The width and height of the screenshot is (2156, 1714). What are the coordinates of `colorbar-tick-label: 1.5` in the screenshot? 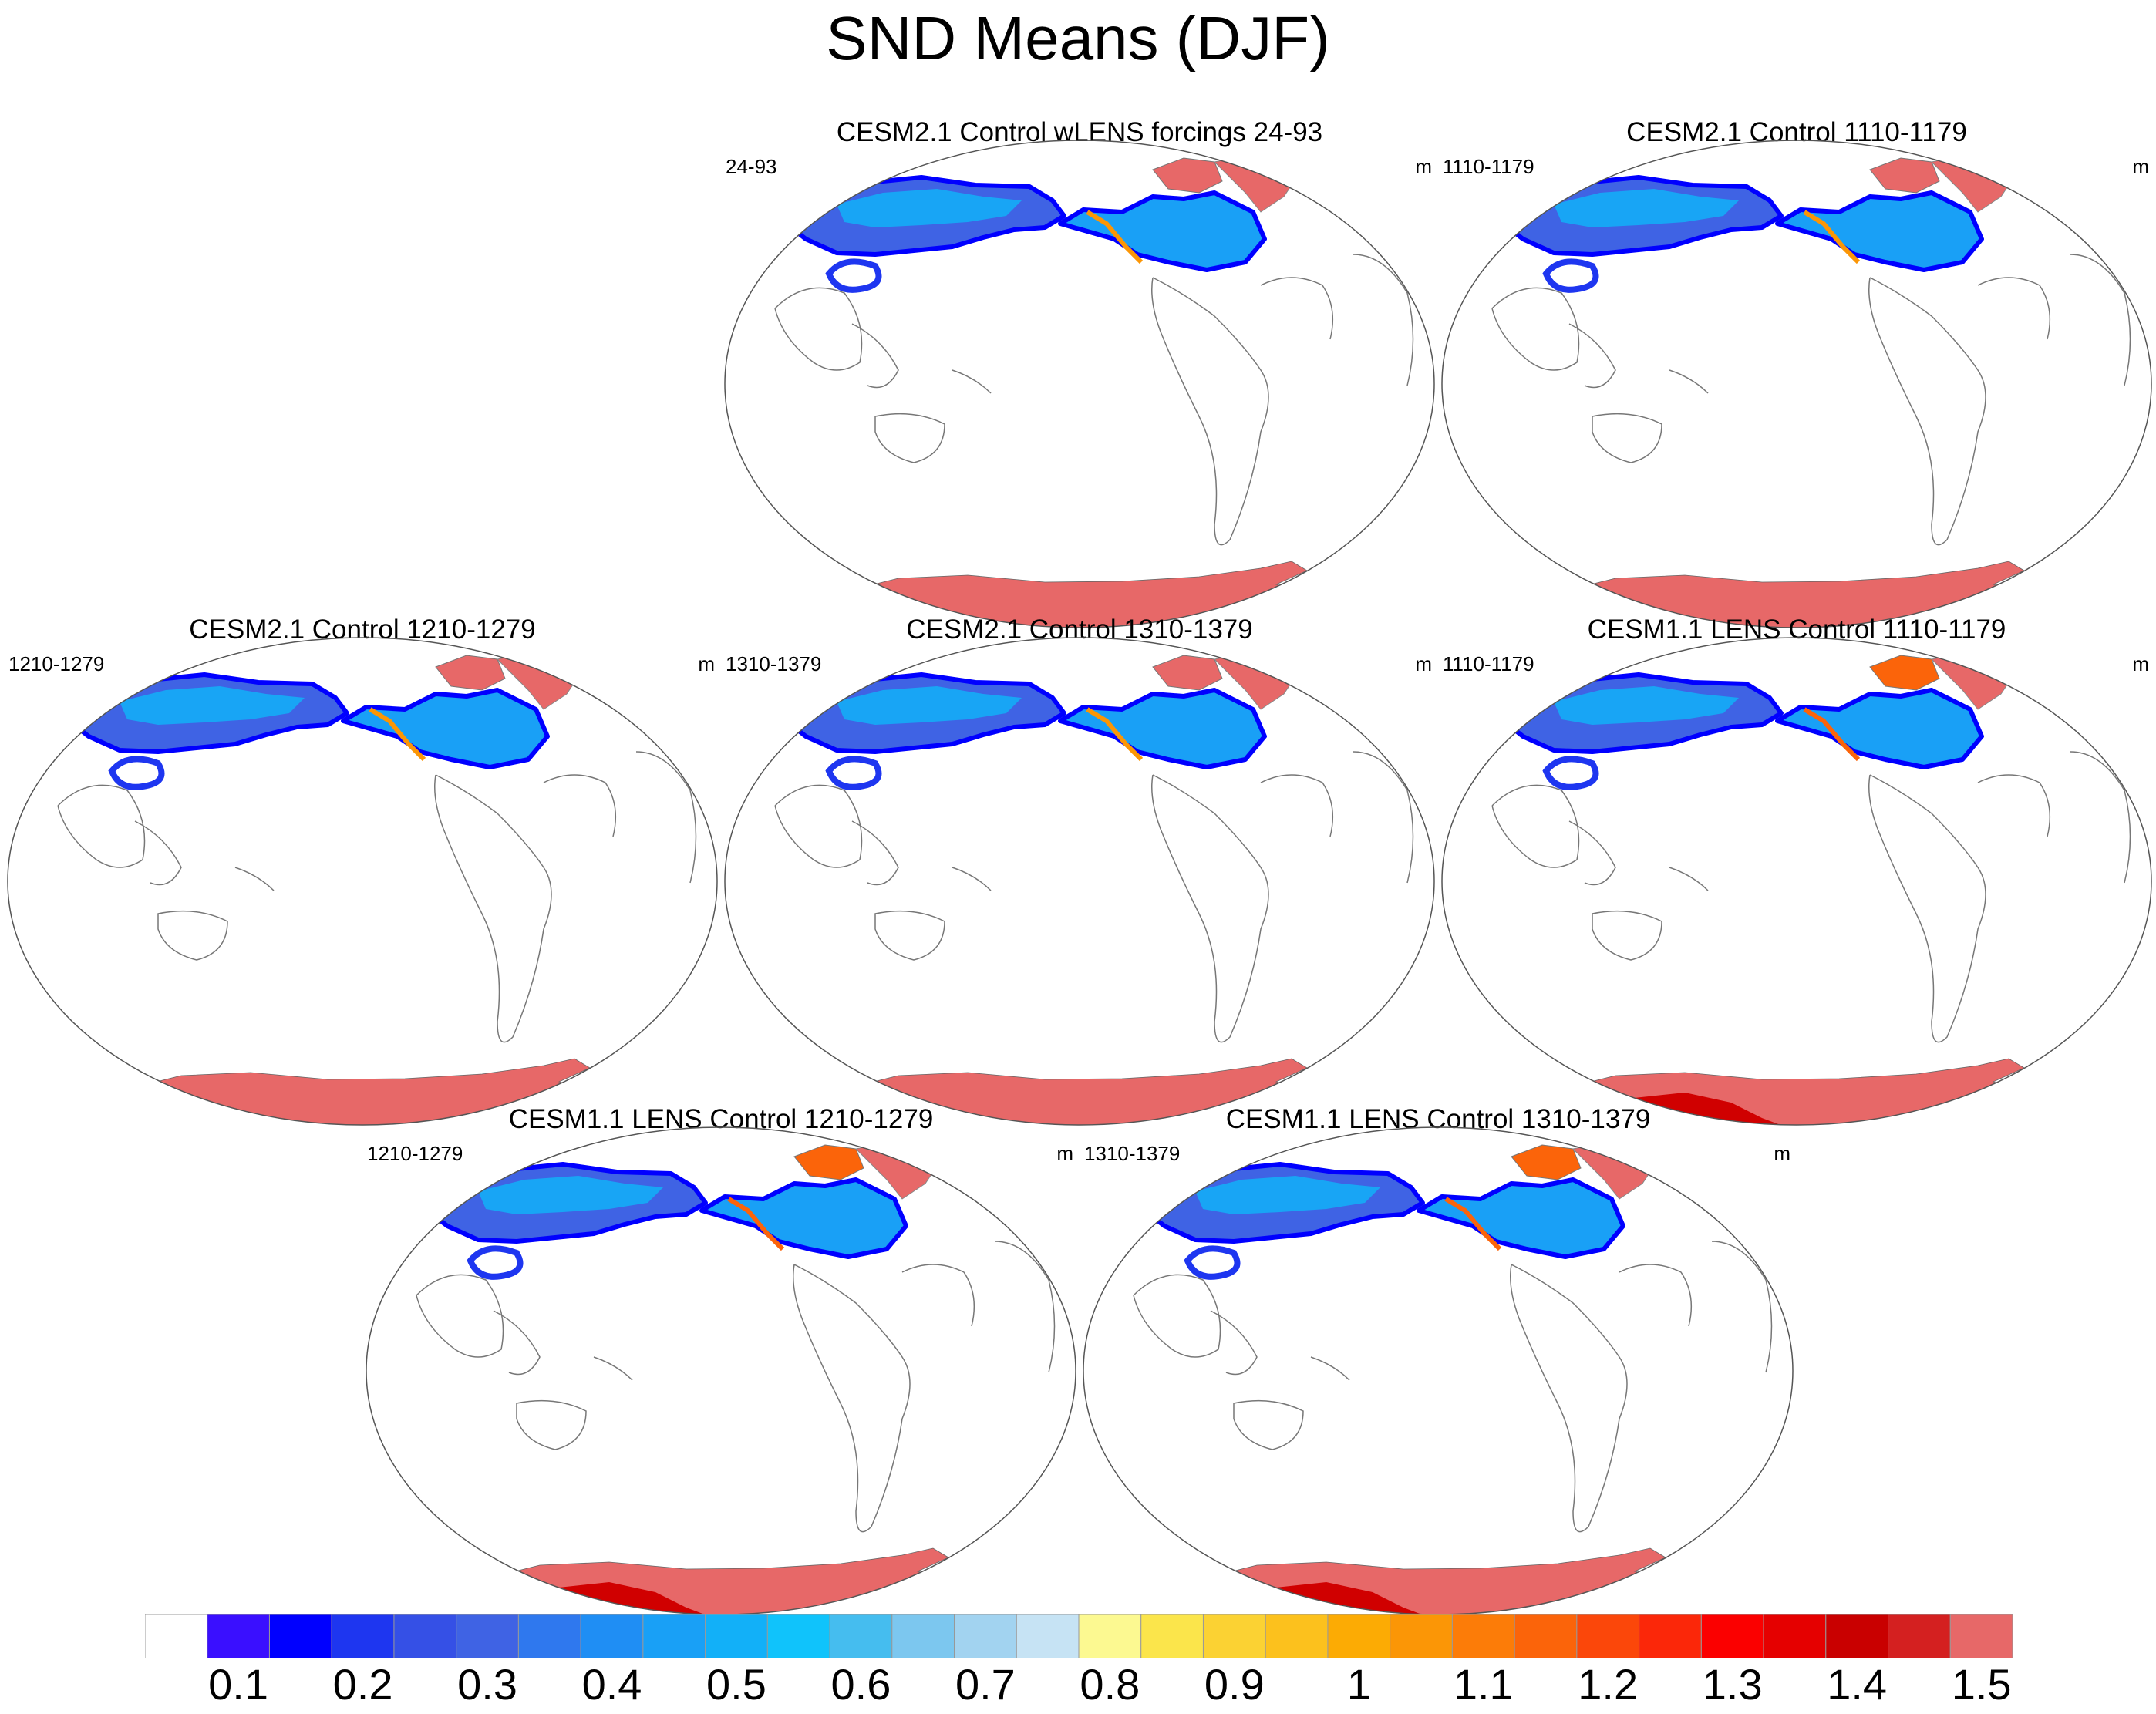 It's located at (1982, 1684).